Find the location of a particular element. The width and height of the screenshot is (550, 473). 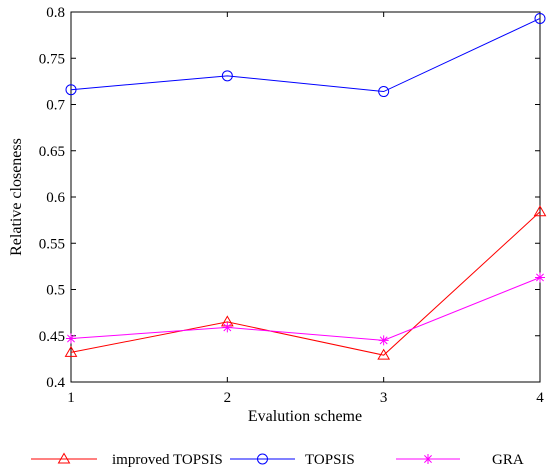

y-tick-label: 0.5 is located at coordinates (55, 291).